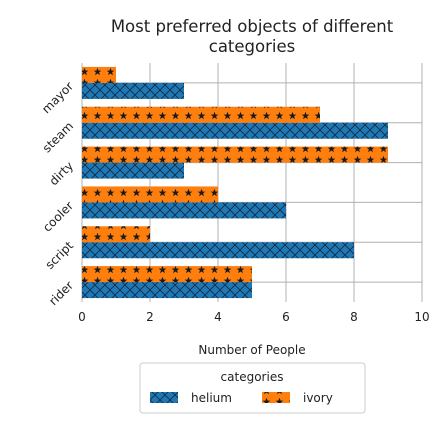  What do you see at coordinates (276, 397) in the screenshot?
I see `legend-swatch-ivory` at bounding box center [276, 397].